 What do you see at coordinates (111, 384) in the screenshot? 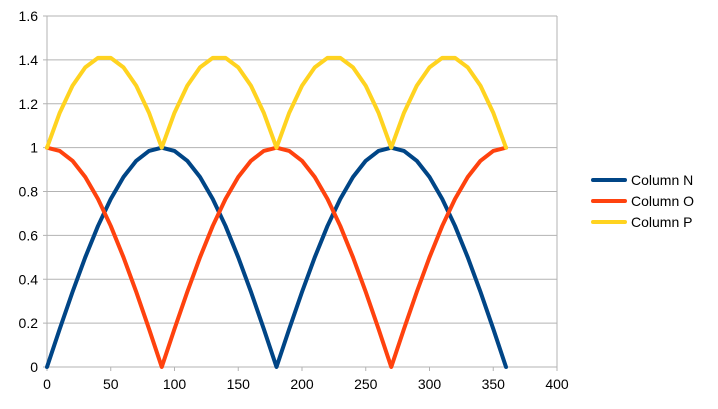
I see `x-tick-label: 50` at bounding box center [111, 384].